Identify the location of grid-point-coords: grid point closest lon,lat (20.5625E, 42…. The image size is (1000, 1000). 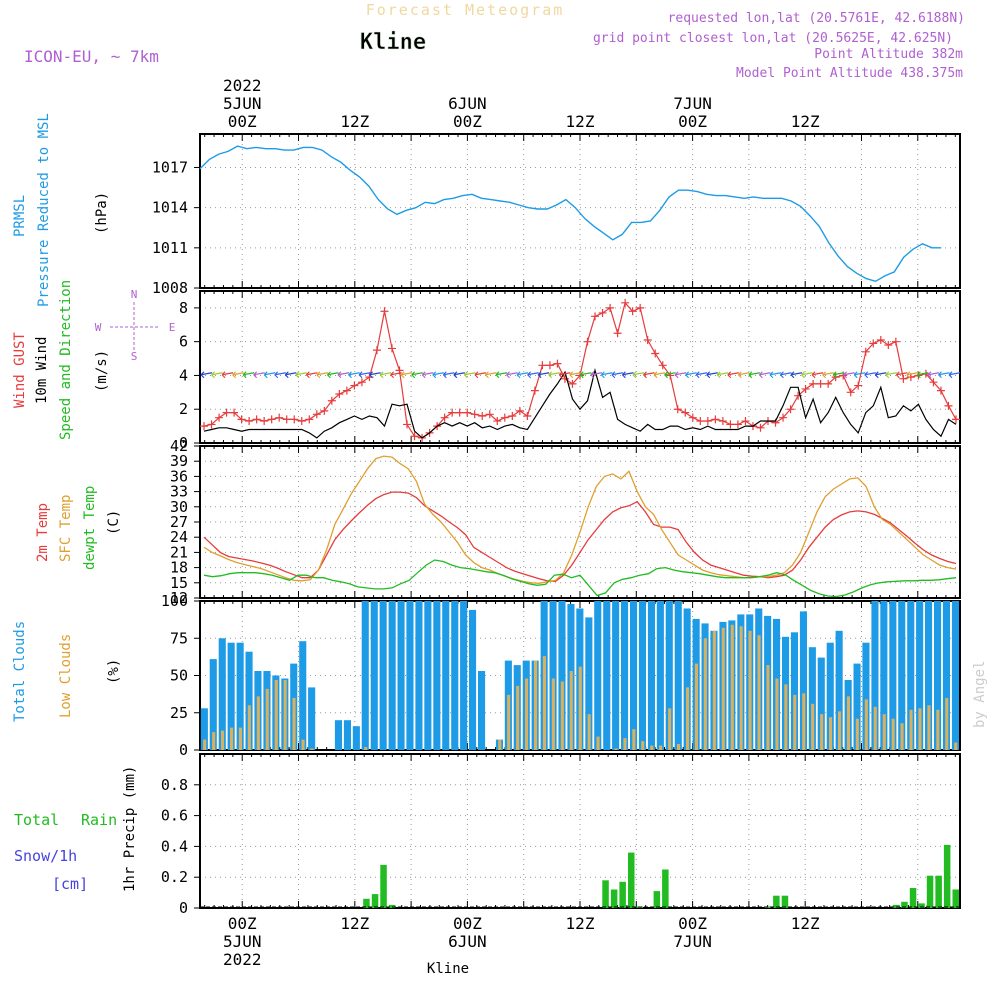
(773, 38).